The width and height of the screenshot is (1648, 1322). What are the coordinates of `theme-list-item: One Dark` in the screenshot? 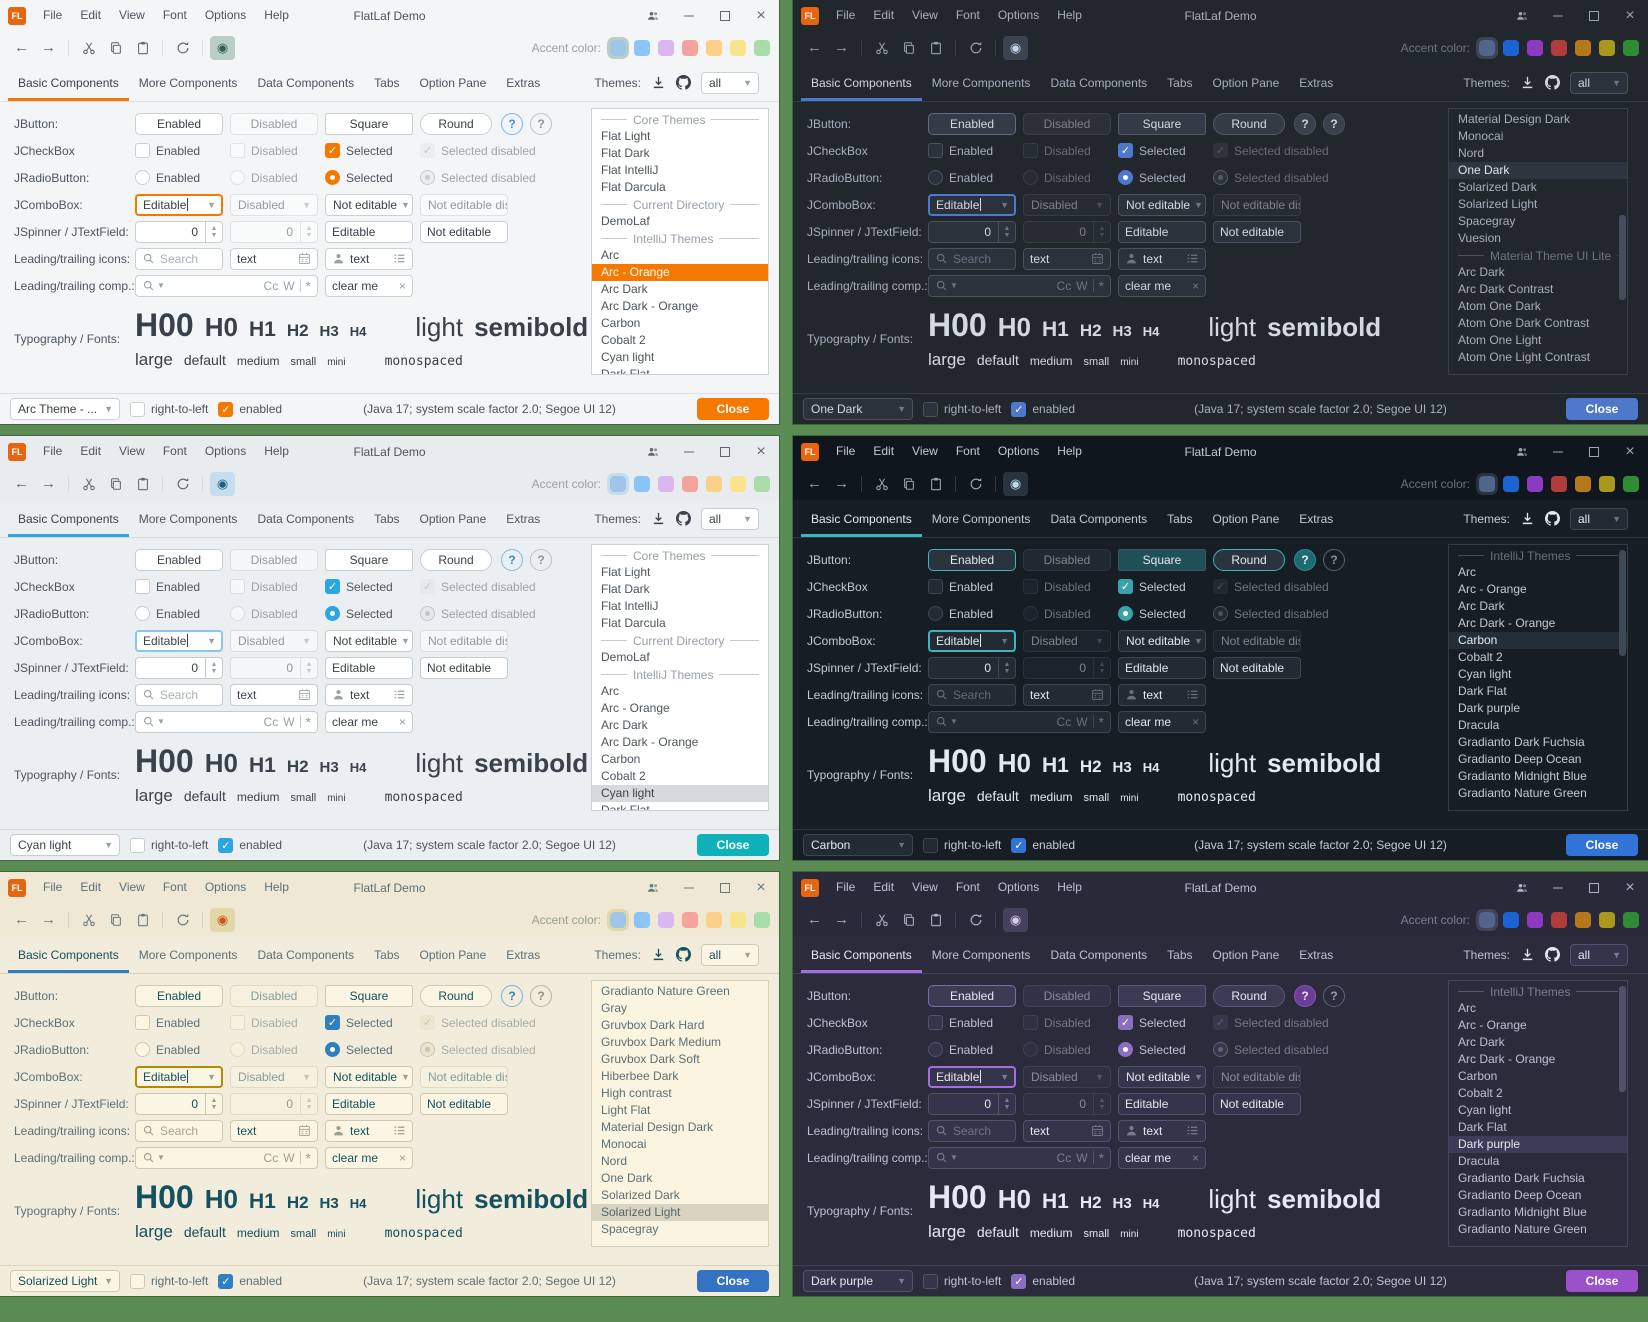 It's located at (1538, 170).